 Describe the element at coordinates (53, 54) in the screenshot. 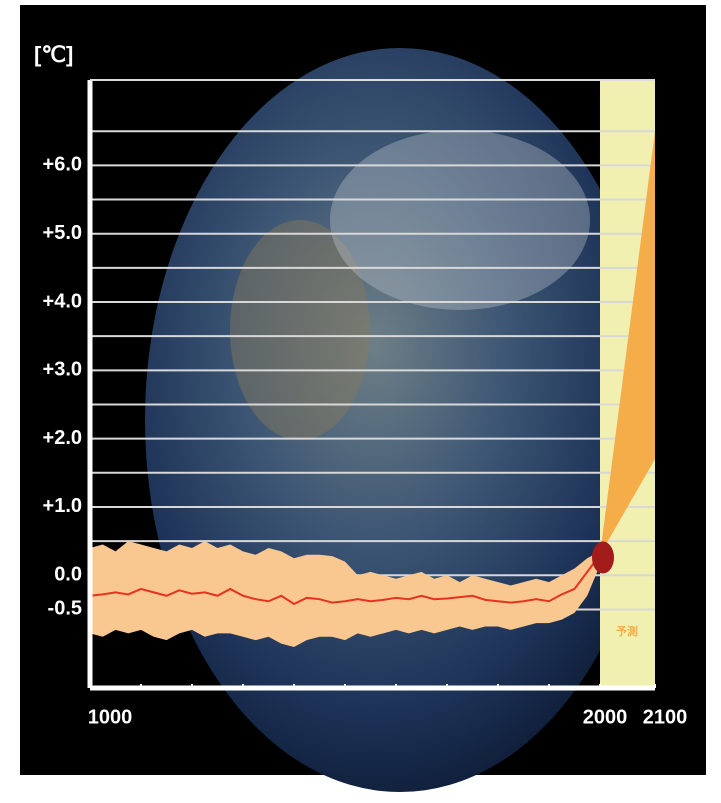

I see `y-unit: [℃]` at that location.